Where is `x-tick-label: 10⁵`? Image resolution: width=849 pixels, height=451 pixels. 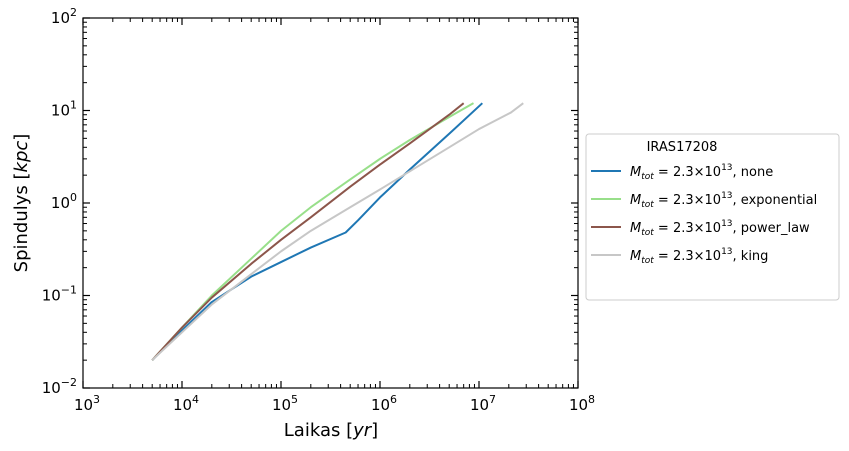 x-tick-label: 10⁵ is located at coordinates (285, 403).